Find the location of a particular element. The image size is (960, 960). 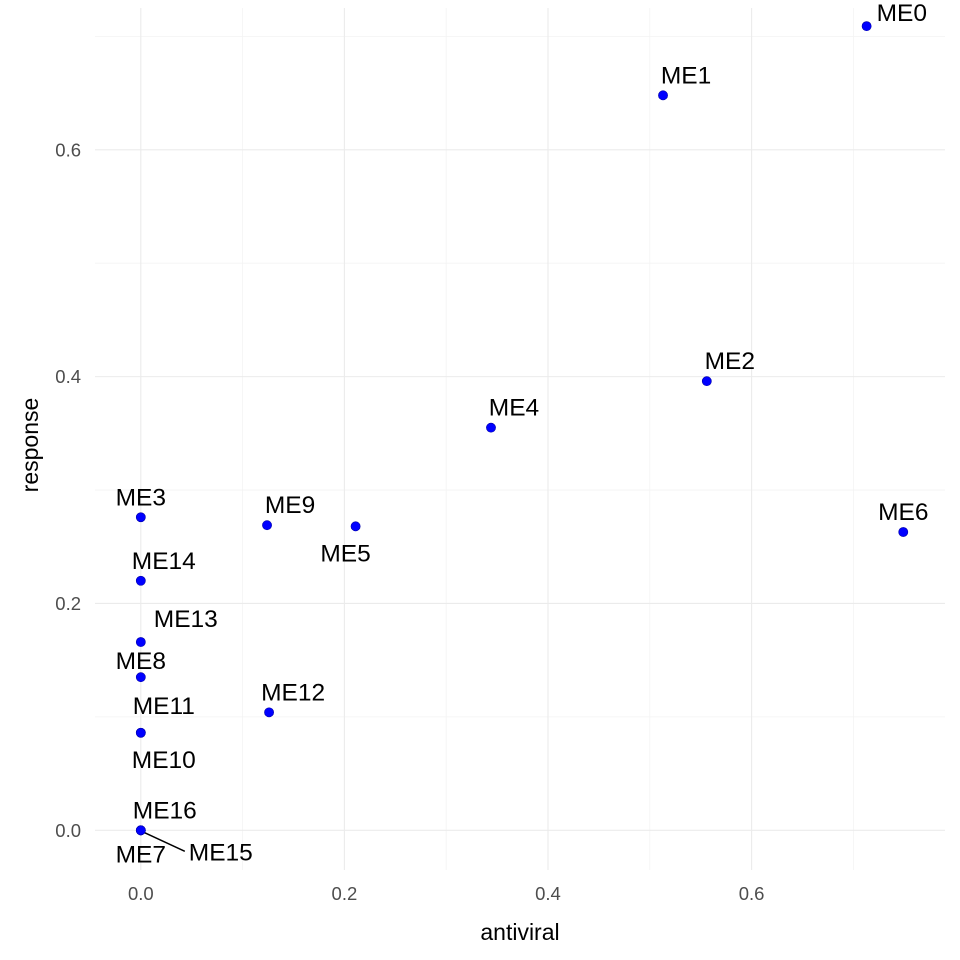

point-label: ME2 is located at coordinates (730, 361).